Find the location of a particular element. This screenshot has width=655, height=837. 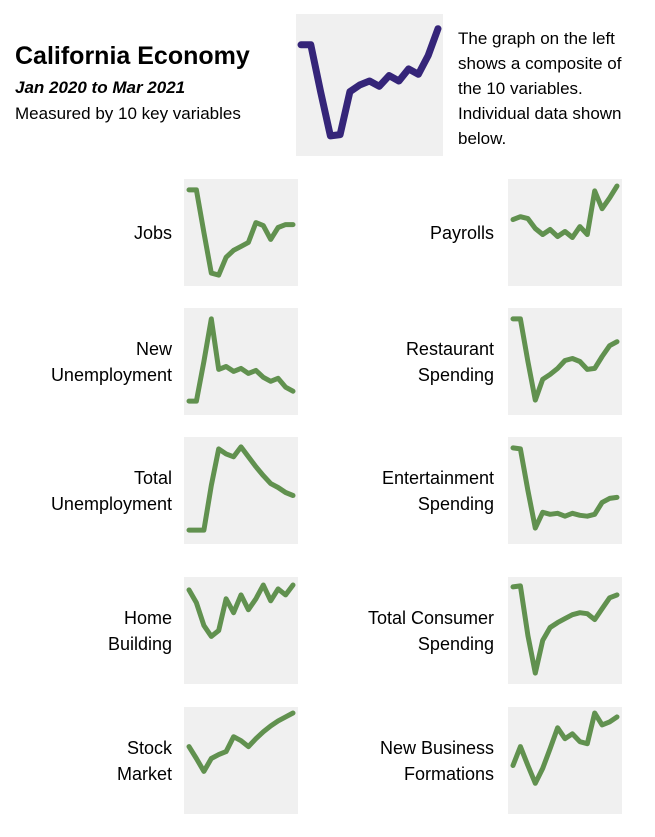

chart-label-home-building: Home Building is located at coordinates (139, 630).